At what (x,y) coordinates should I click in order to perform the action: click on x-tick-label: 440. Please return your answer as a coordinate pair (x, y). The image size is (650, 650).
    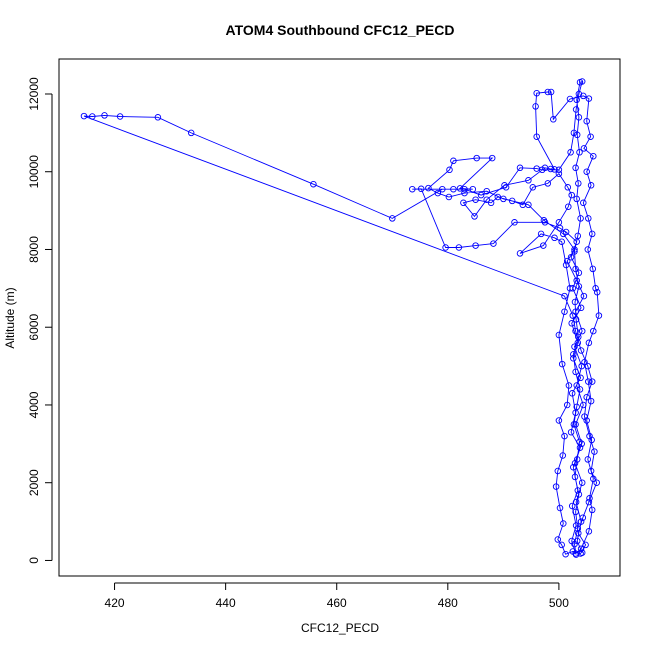
    Looking at the image, I should click on (226, 603).